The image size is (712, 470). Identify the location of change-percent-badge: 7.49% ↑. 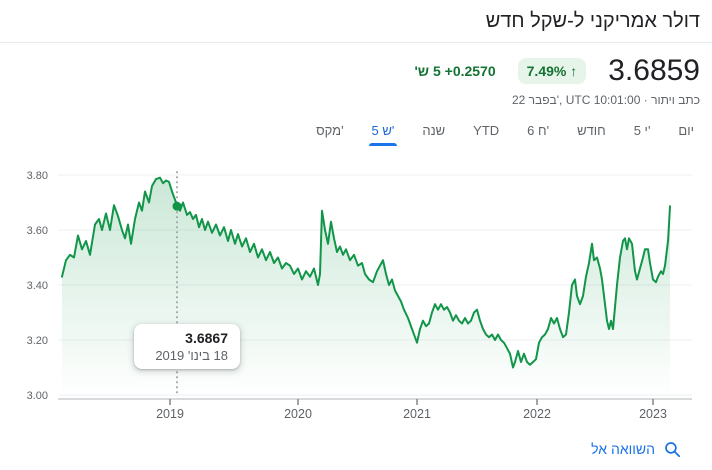
(552, 71).